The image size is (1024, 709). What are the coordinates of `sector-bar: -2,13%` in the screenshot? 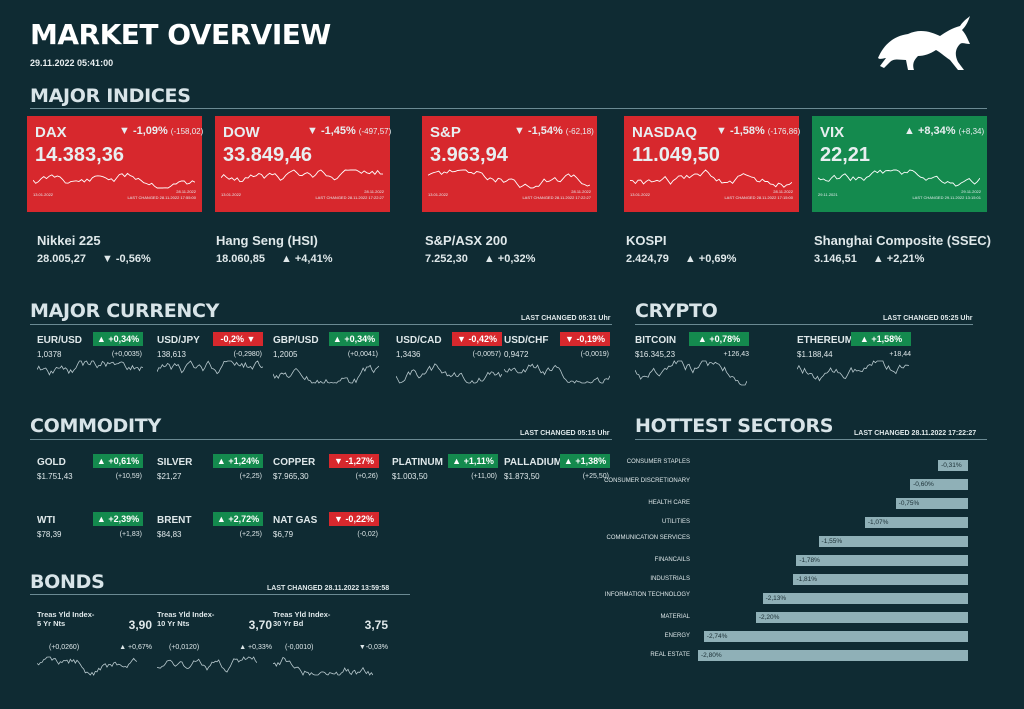 It's located at (865, 598).